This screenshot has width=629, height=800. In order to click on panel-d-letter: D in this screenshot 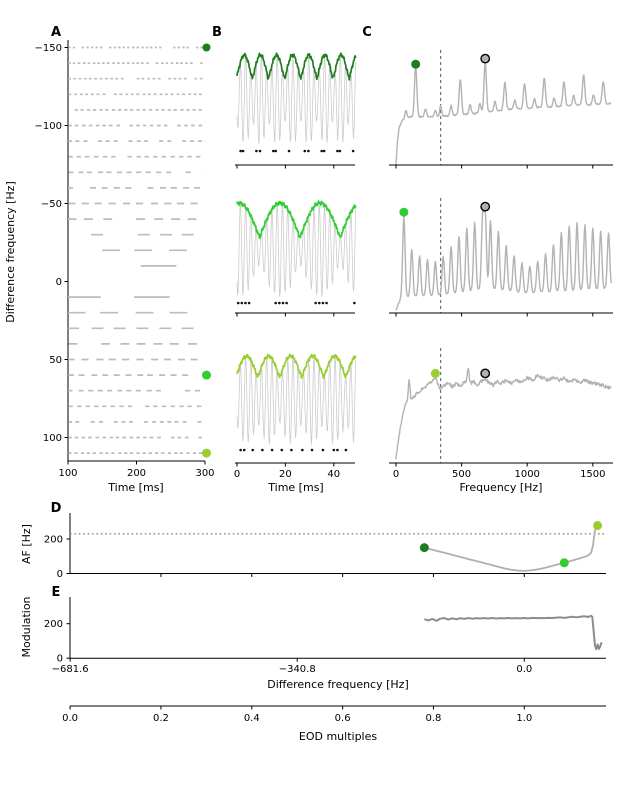, I will do `click(56, 508)`.